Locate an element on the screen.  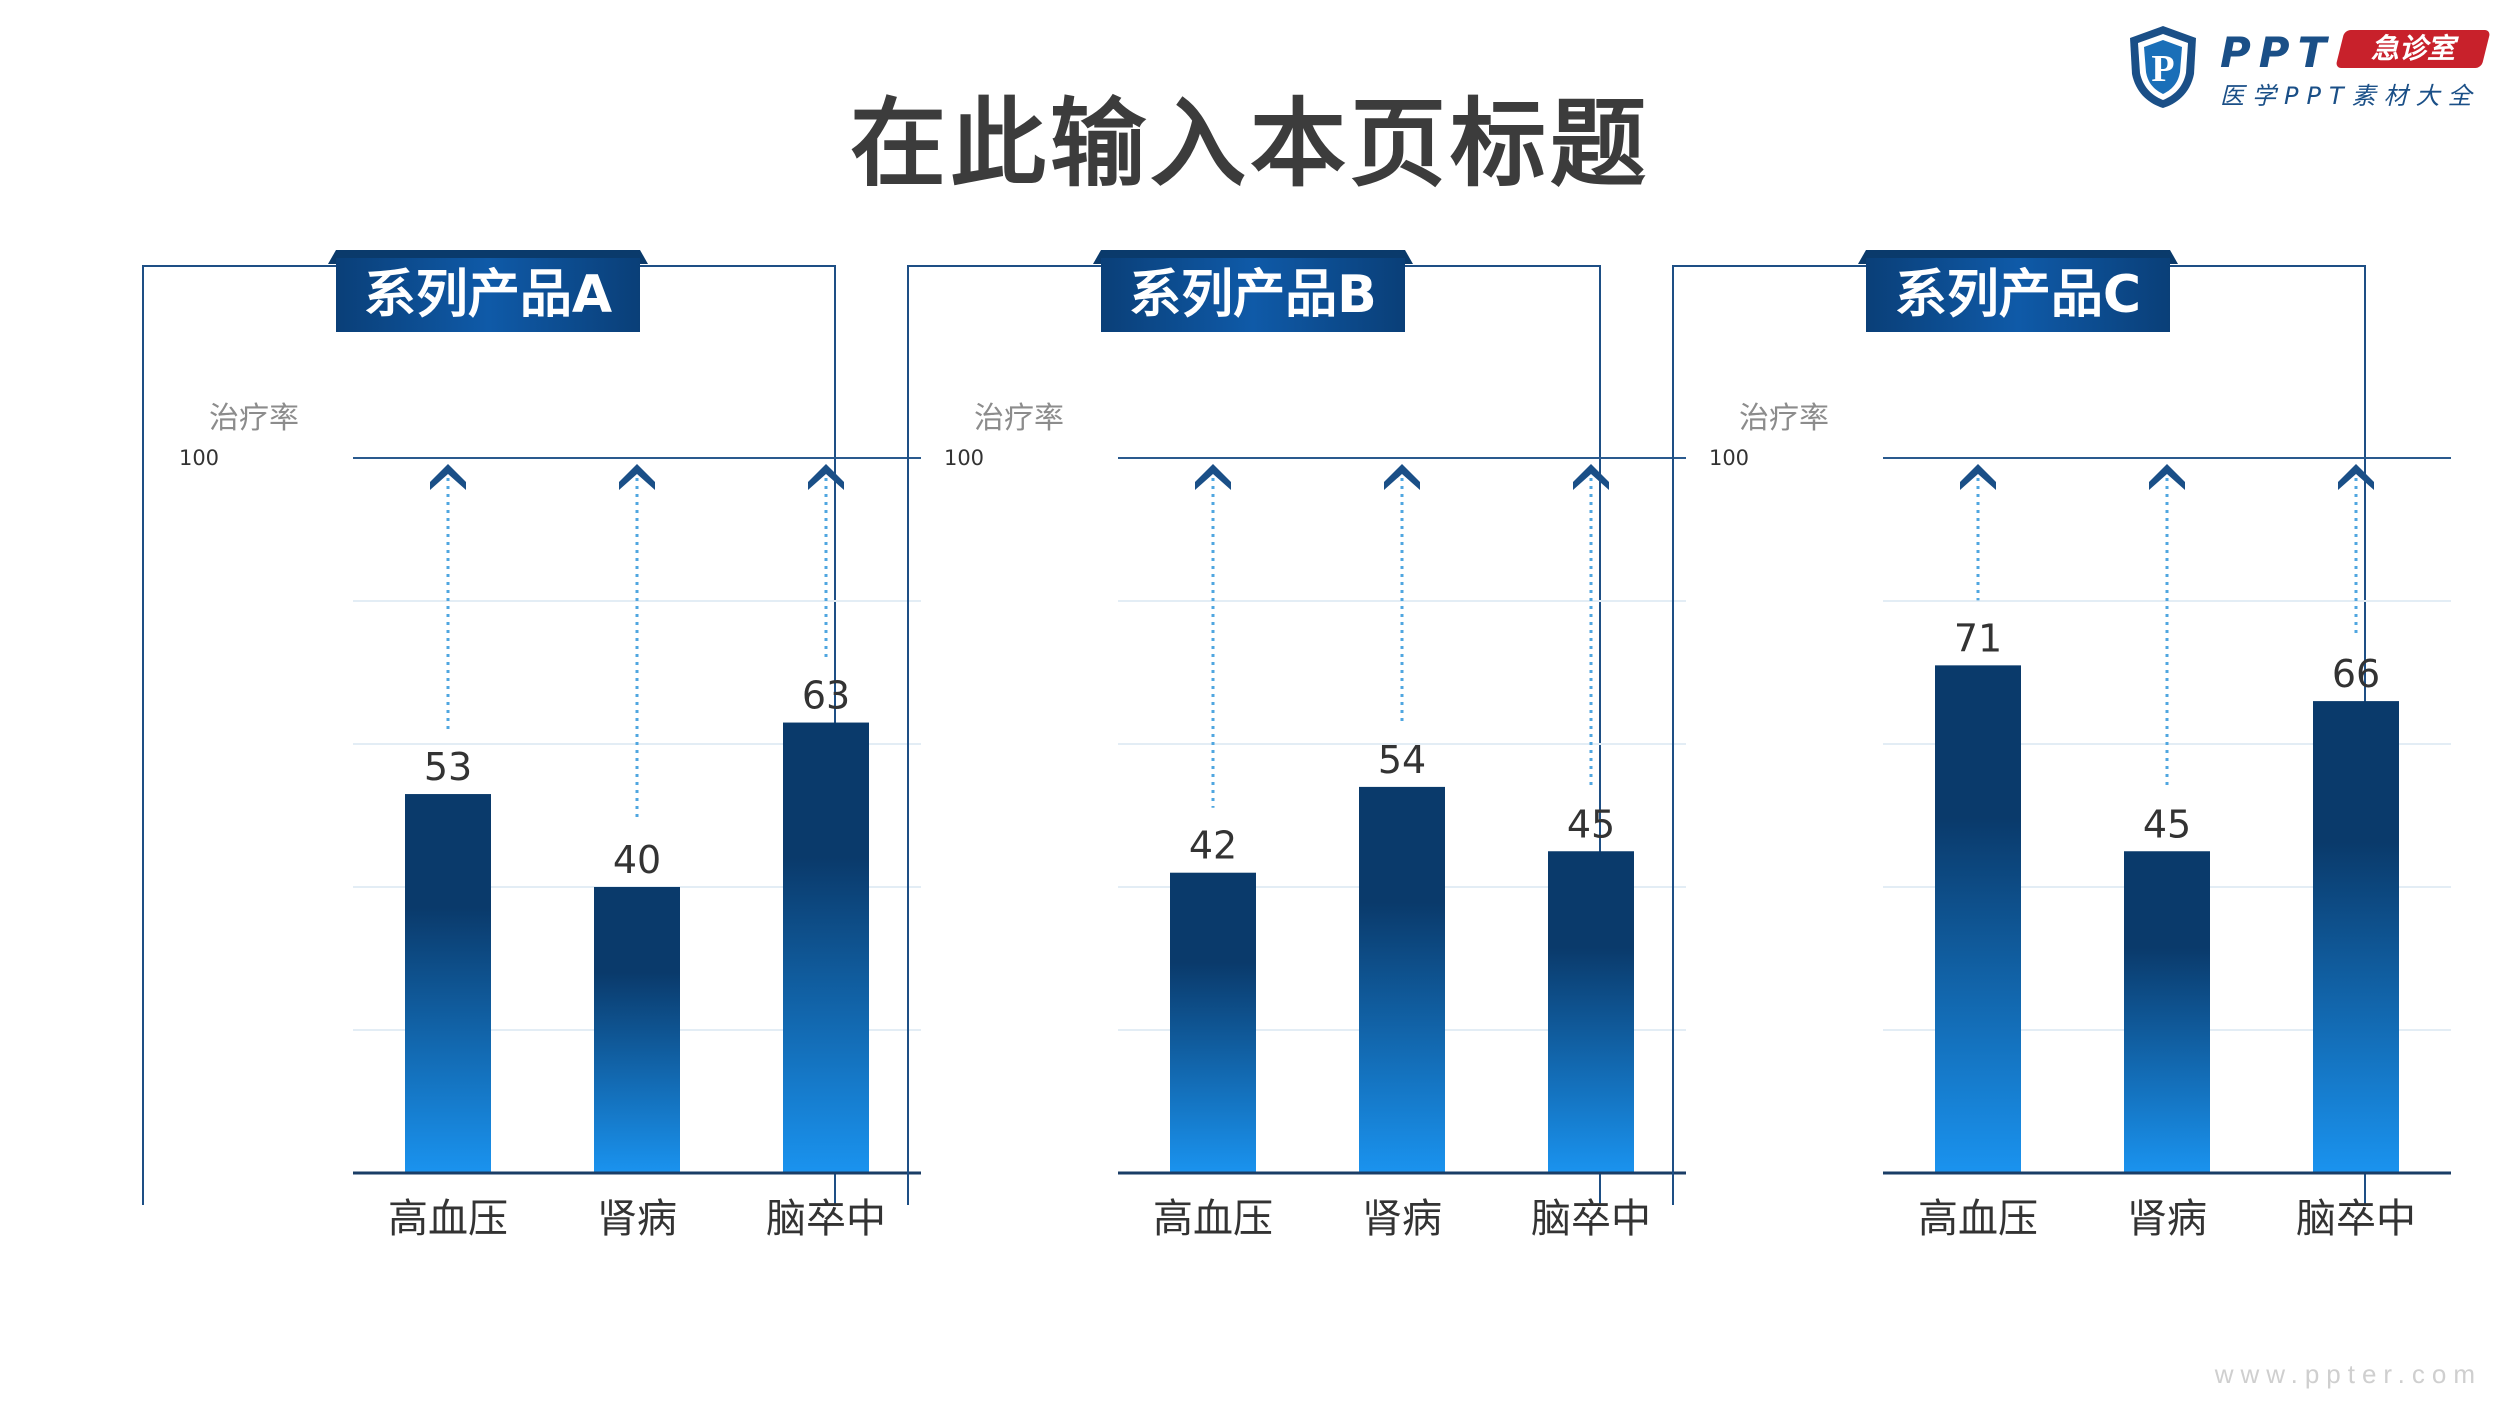
page-title: 在此输入本页标题 is located at coordinates (1250, 144).